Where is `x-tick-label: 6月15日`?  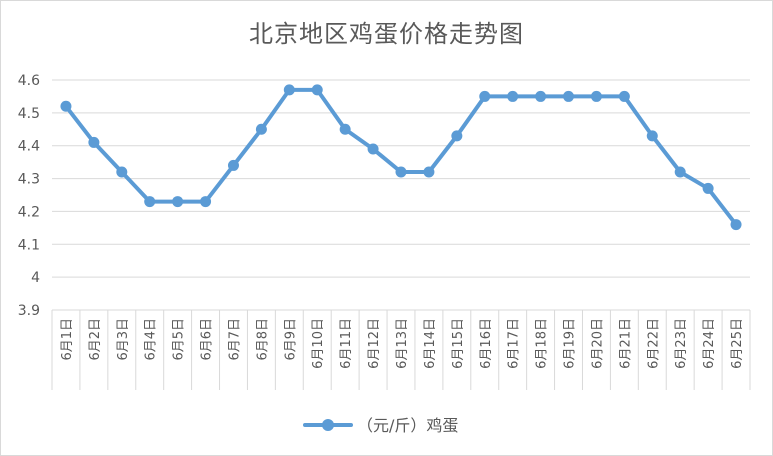
x-tick-label: 6月15日 is located at coordinates (458, 343).